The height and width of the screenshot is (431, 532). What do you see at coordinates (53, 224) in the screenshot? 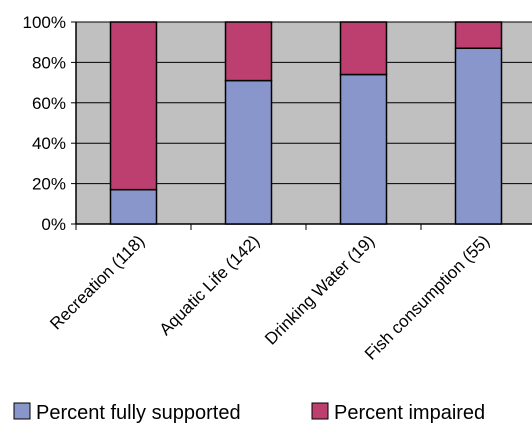
I see `y-tick-label: 0%` at bounding box center [53, 224].